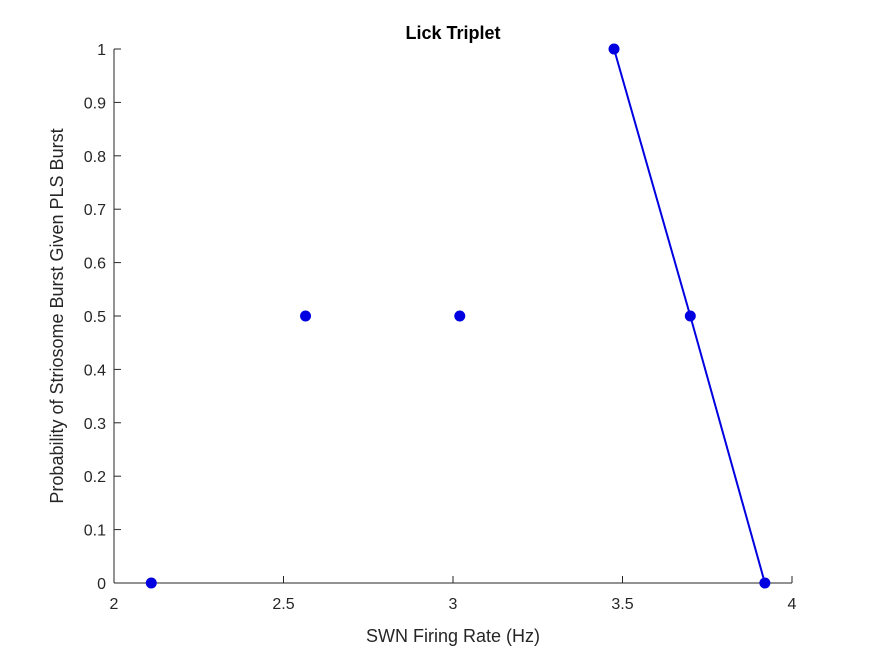 The height and width of the screenshot is (656, 875). What do you see at coordinates (95, 477) in the screenshot?
I see `y-tick-label: 0.2` at bounding box center [95, 477].